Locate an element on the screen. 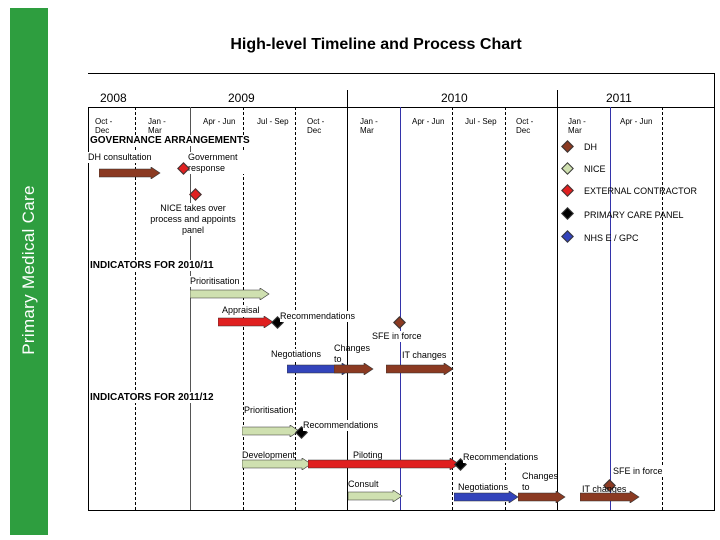 Image resolution: width=720 pixels, height=540 pixels. dh-consultation-label: DH consultation is located at coordinates (120, 157).